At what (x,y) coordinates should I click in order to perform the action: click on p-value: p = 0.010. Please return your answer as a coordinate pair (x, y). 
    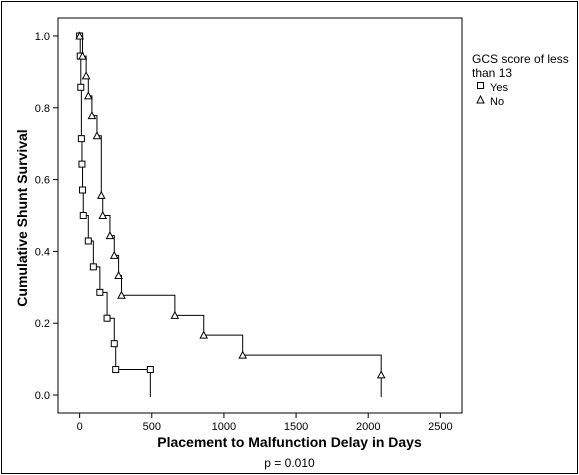
    Looking at the image, I should click on (289, 463).